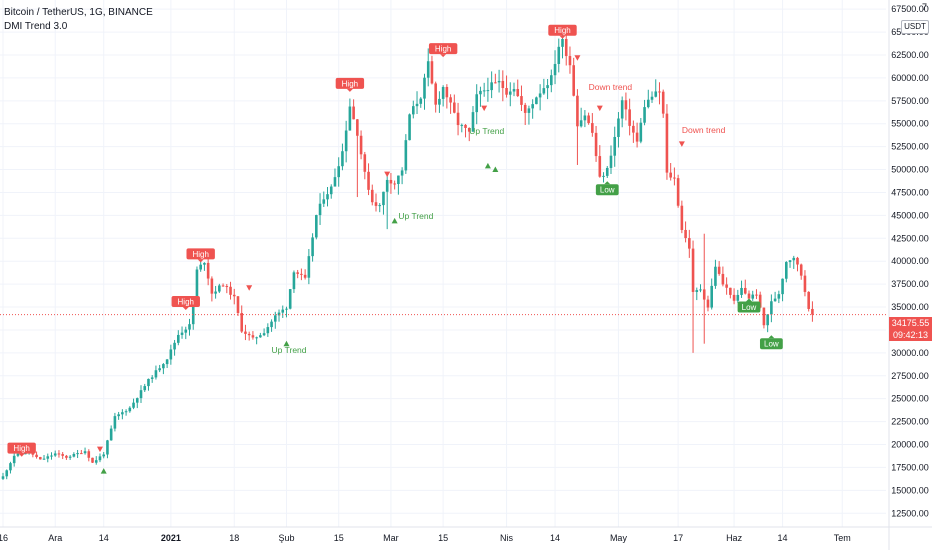 The image size is (932, 550). Describe the element at coordinates (910, 238) in the screenshot. I see `price-tick-label: 42500.00` at that location.